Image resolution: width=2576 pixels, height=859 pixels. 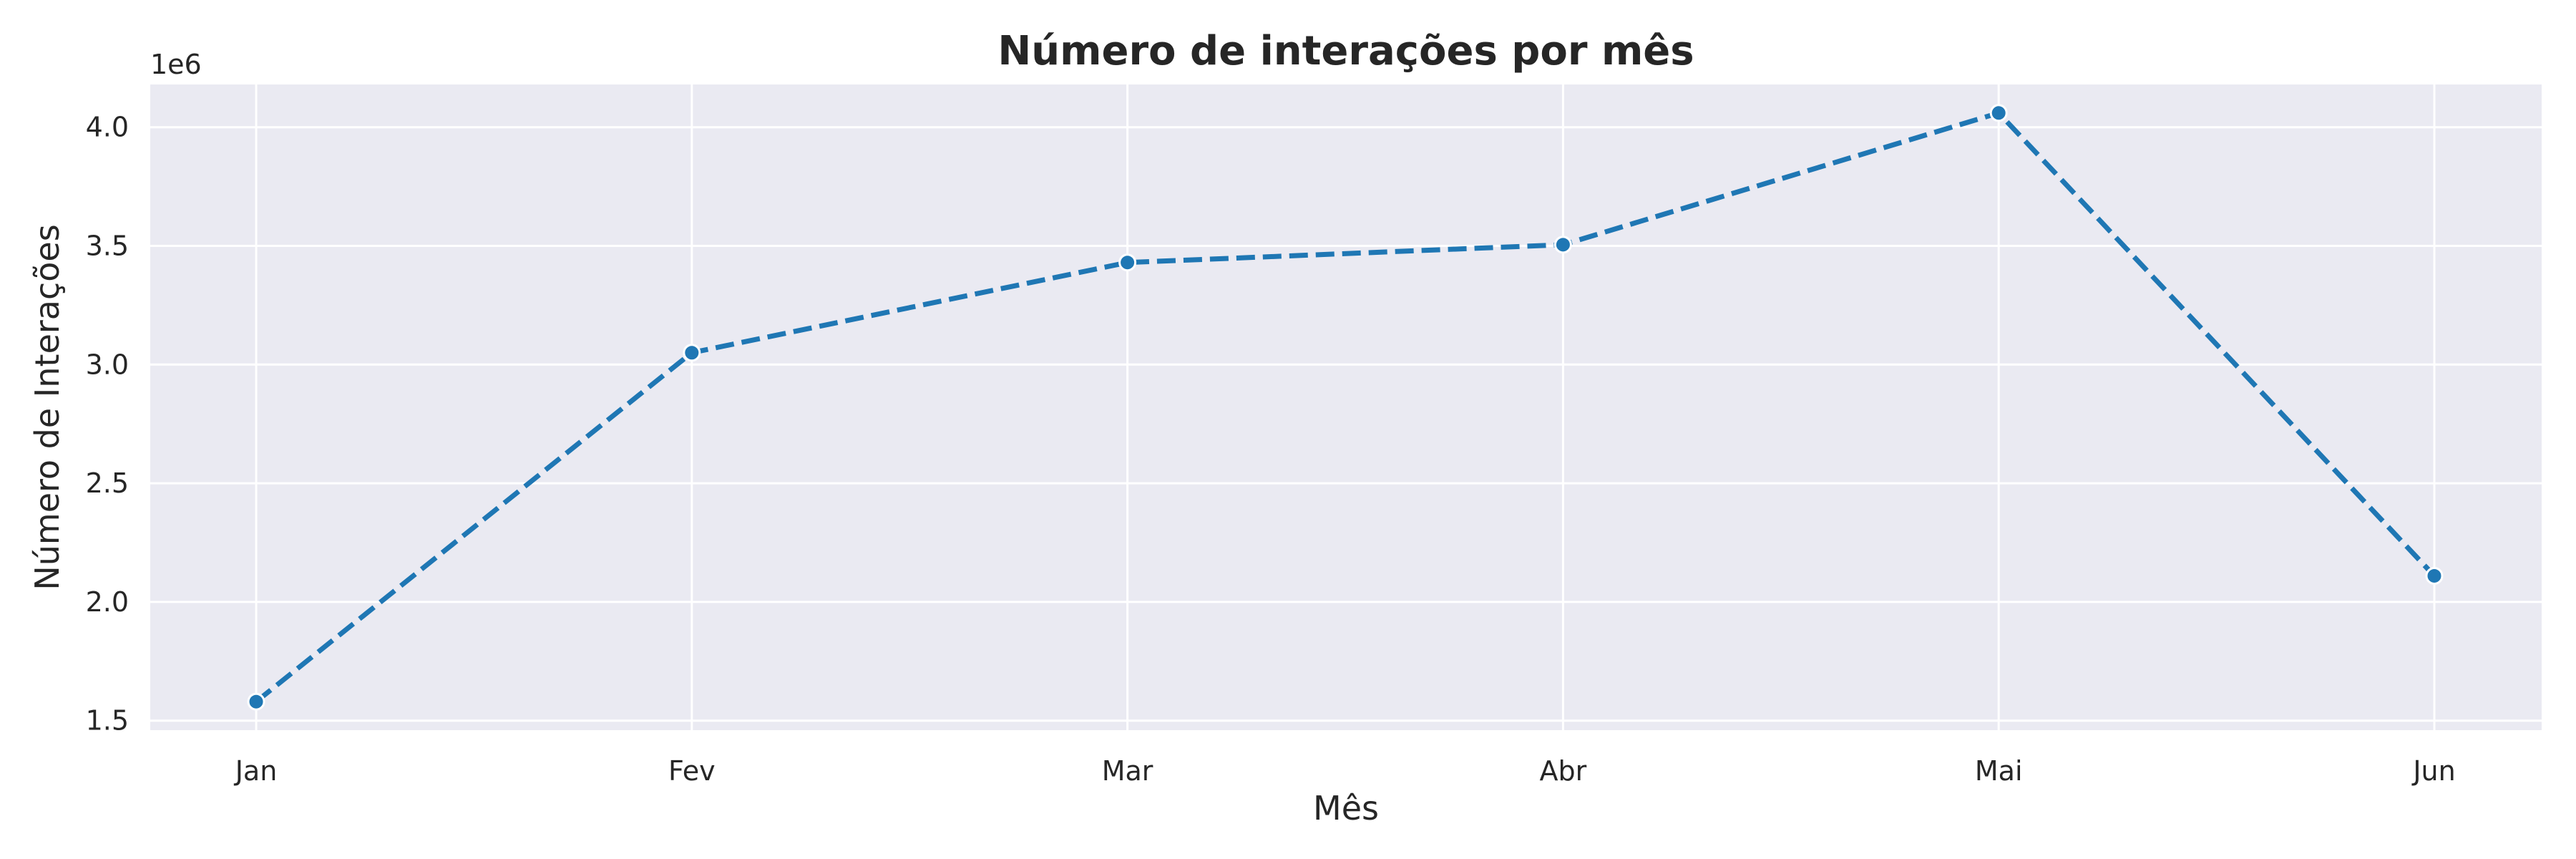 I want to click on chart-title: Número de interações por mês, so click(x=1345, y=51).